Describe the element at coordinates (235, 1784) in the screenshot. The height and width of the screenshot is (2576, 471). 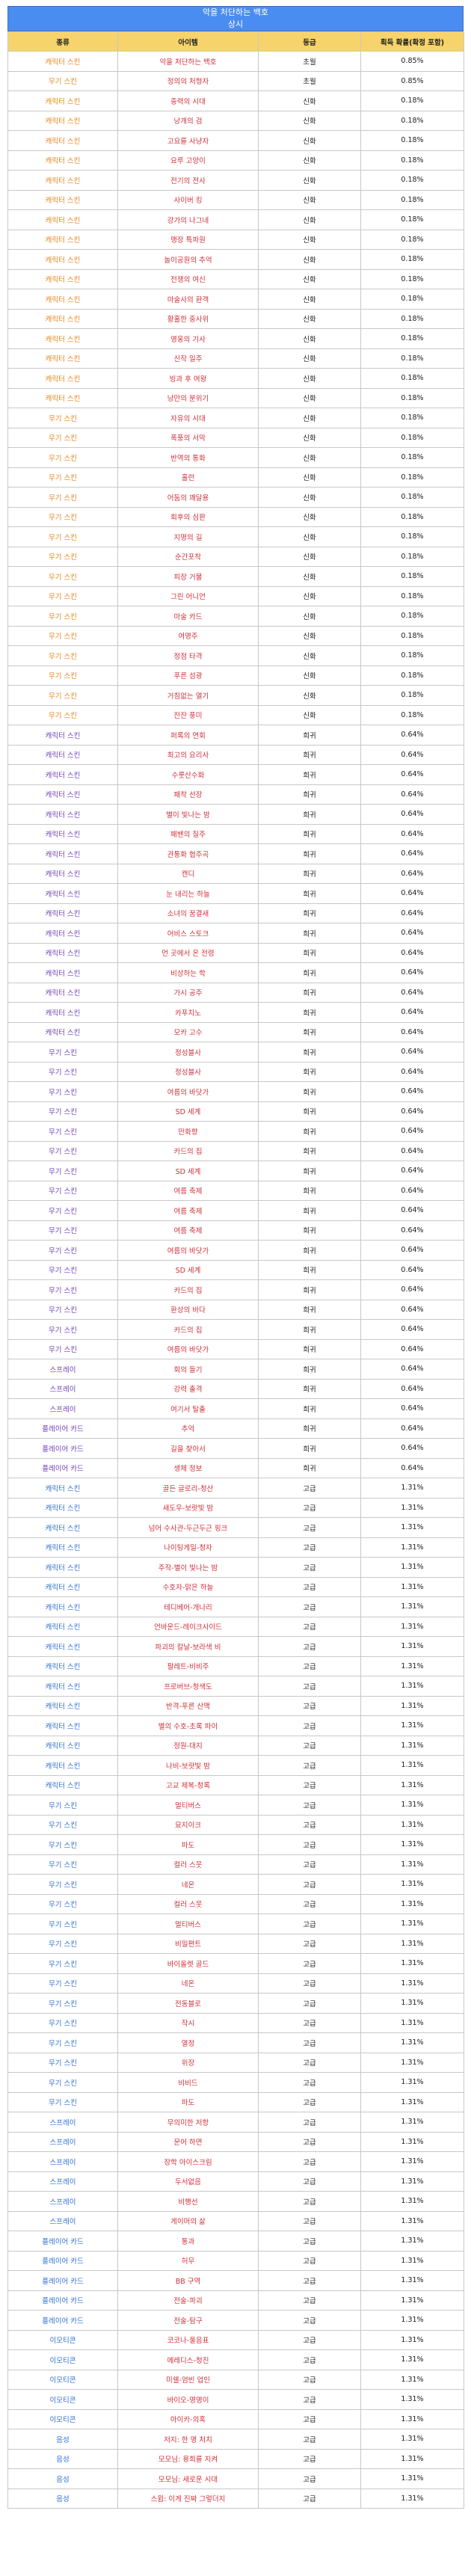
I see `table-row: 캐릭터 스킨 고교 제복-청록 고급 1.31%` at that location.